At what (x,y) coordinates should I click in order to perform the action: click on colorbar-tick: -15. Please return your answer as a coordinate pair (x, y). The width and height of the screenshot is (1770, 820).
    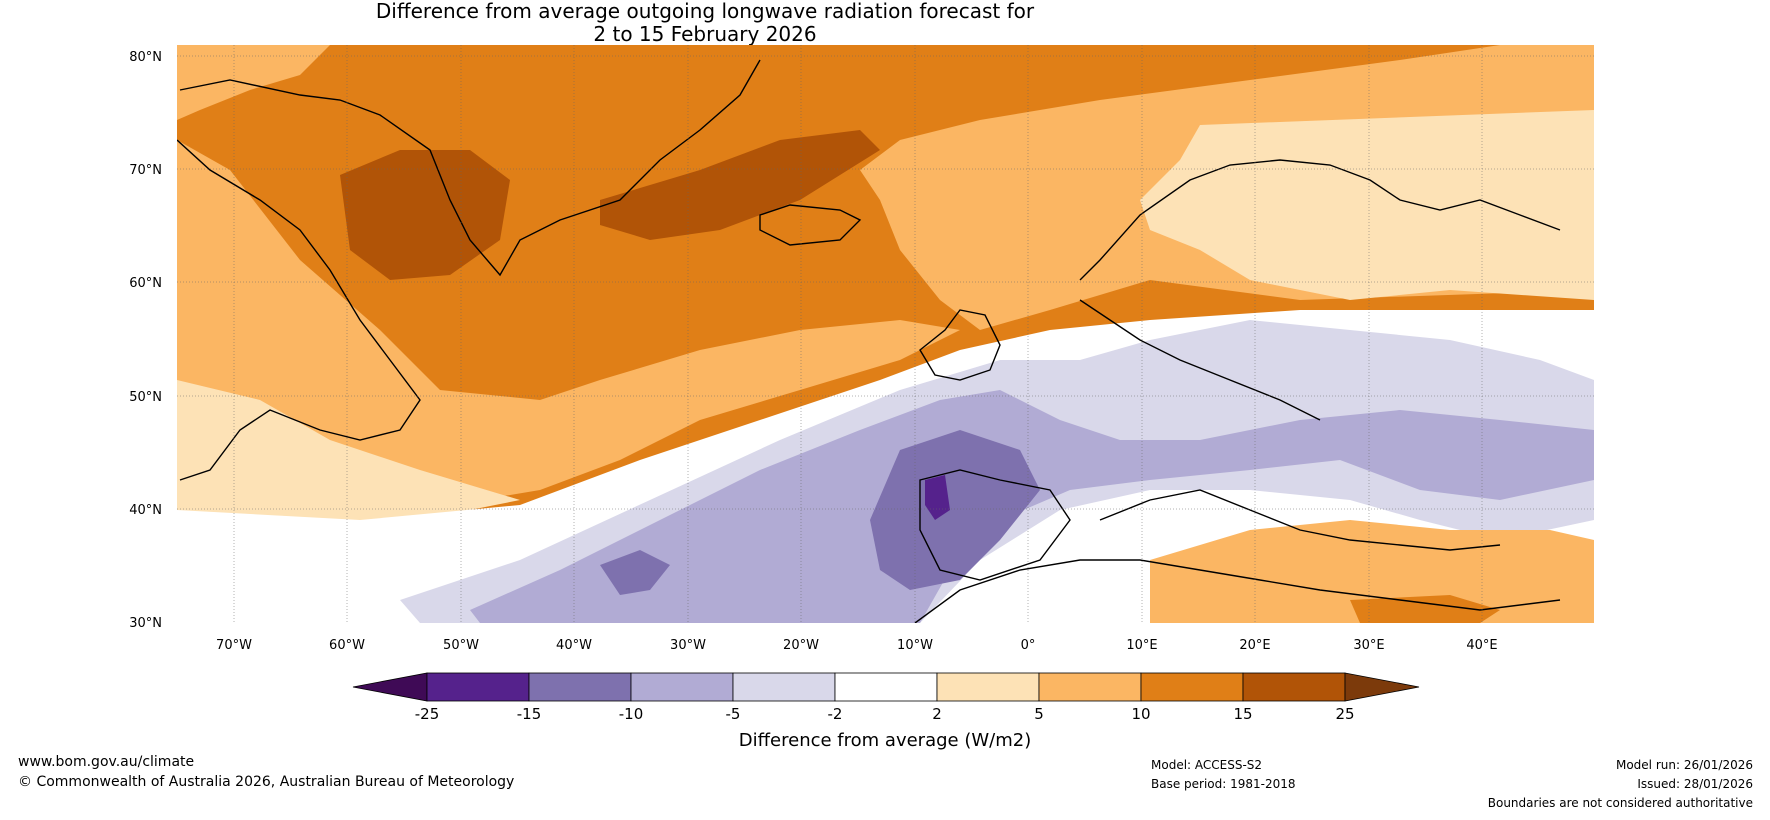
    Looking at the image, I should click on (529, 714).